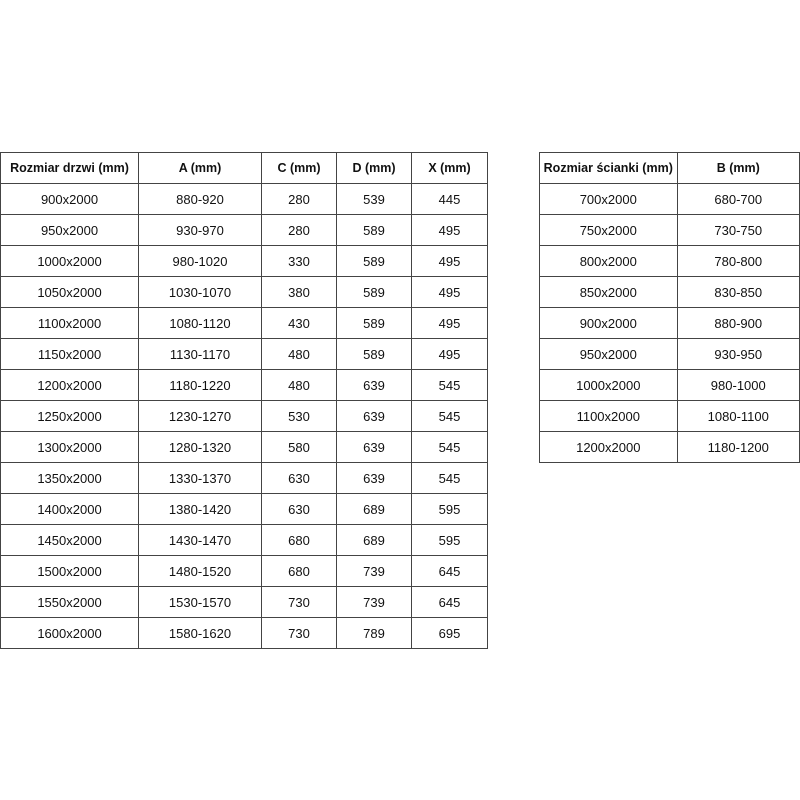 The image size is (800, 800). I want to click on table-cell: 539, so click(374, 199).